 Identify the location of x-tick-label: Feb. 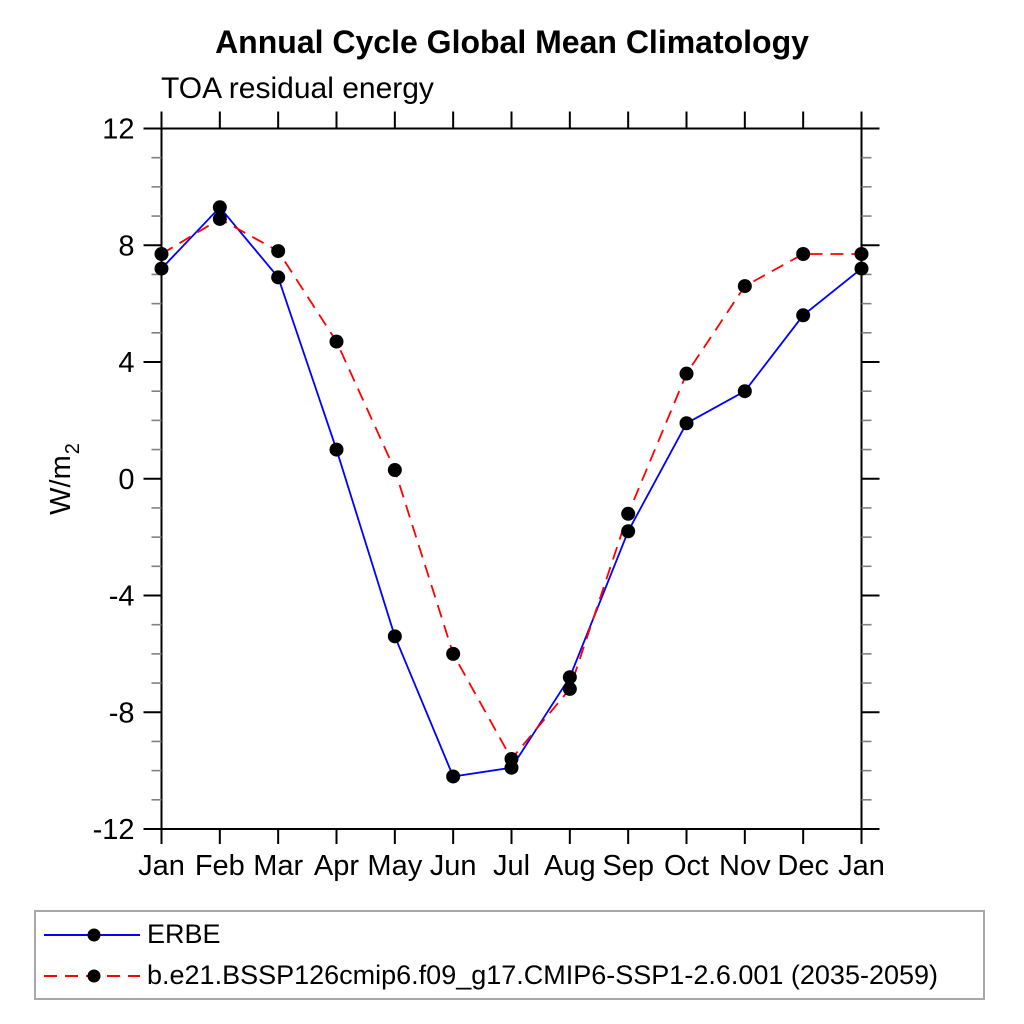
(220, 866).